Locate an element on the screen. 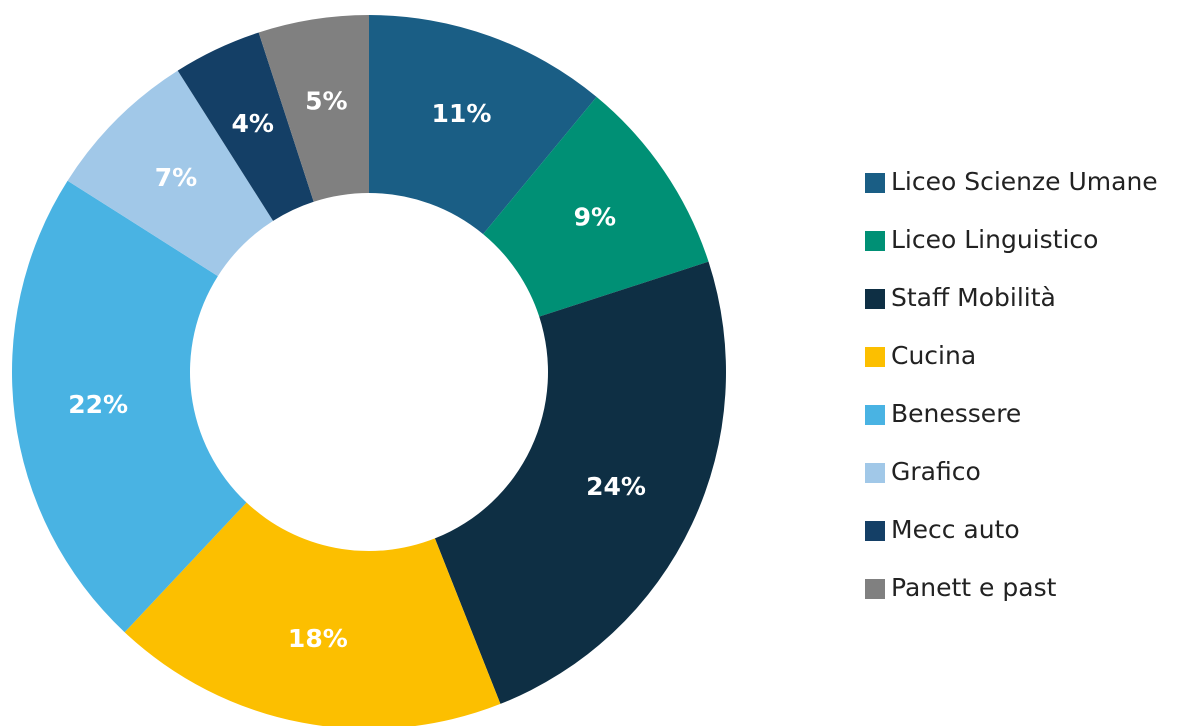 The height and width of the screenshot is (726, 1196). slice-label: 24% is located at coordinates (616, 486).